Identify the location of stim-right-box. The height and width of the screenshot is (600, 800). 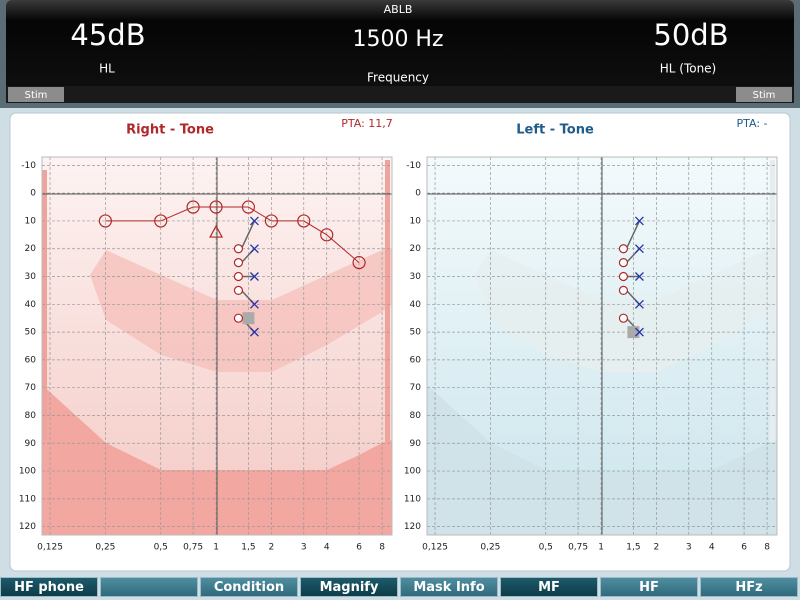
(764, 94).